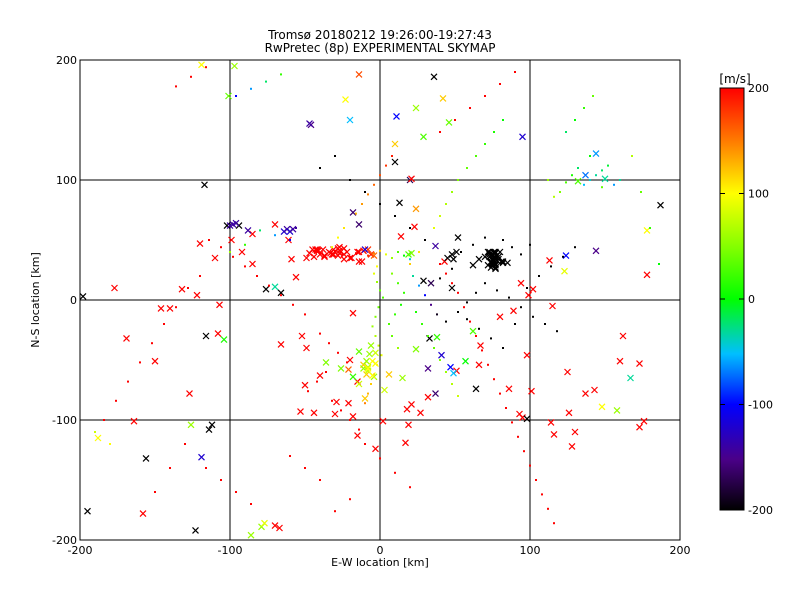 The width and height of the screenshot is (800, 600). Describe the element at coordinates (380, 550) in the screenshot. I see `x-tick-label: 0` at that location.